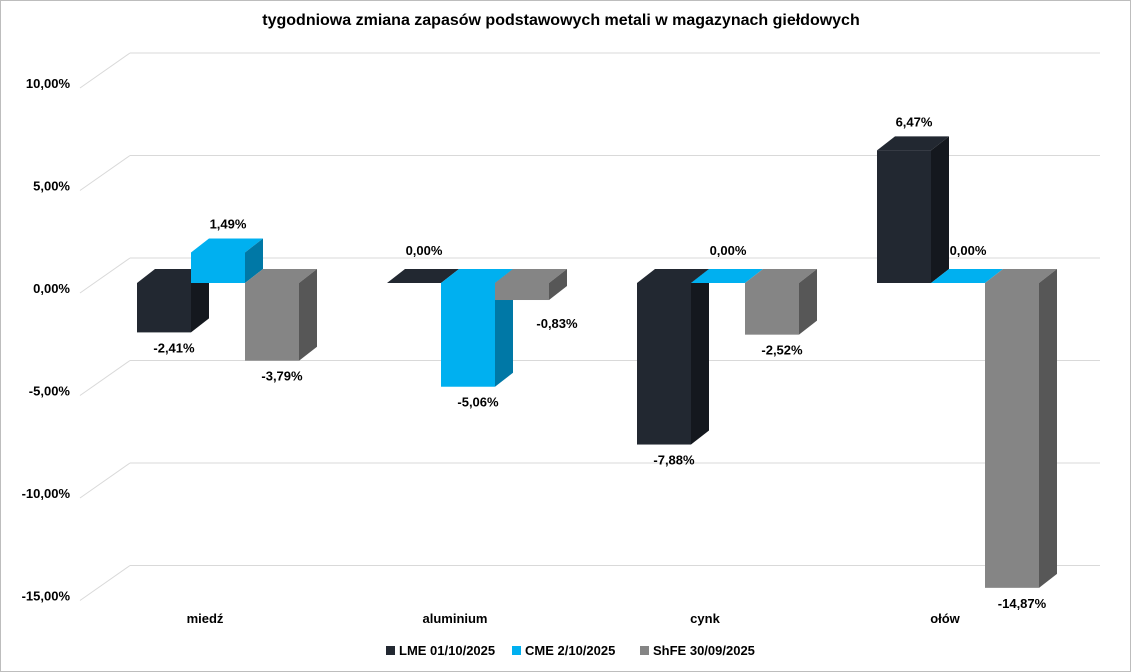 This screenshot has width=1131, height=672. Describe the element at coordinates (46, 596) in the screenshot. I see `y-tick-label: -15,00%` at that location.